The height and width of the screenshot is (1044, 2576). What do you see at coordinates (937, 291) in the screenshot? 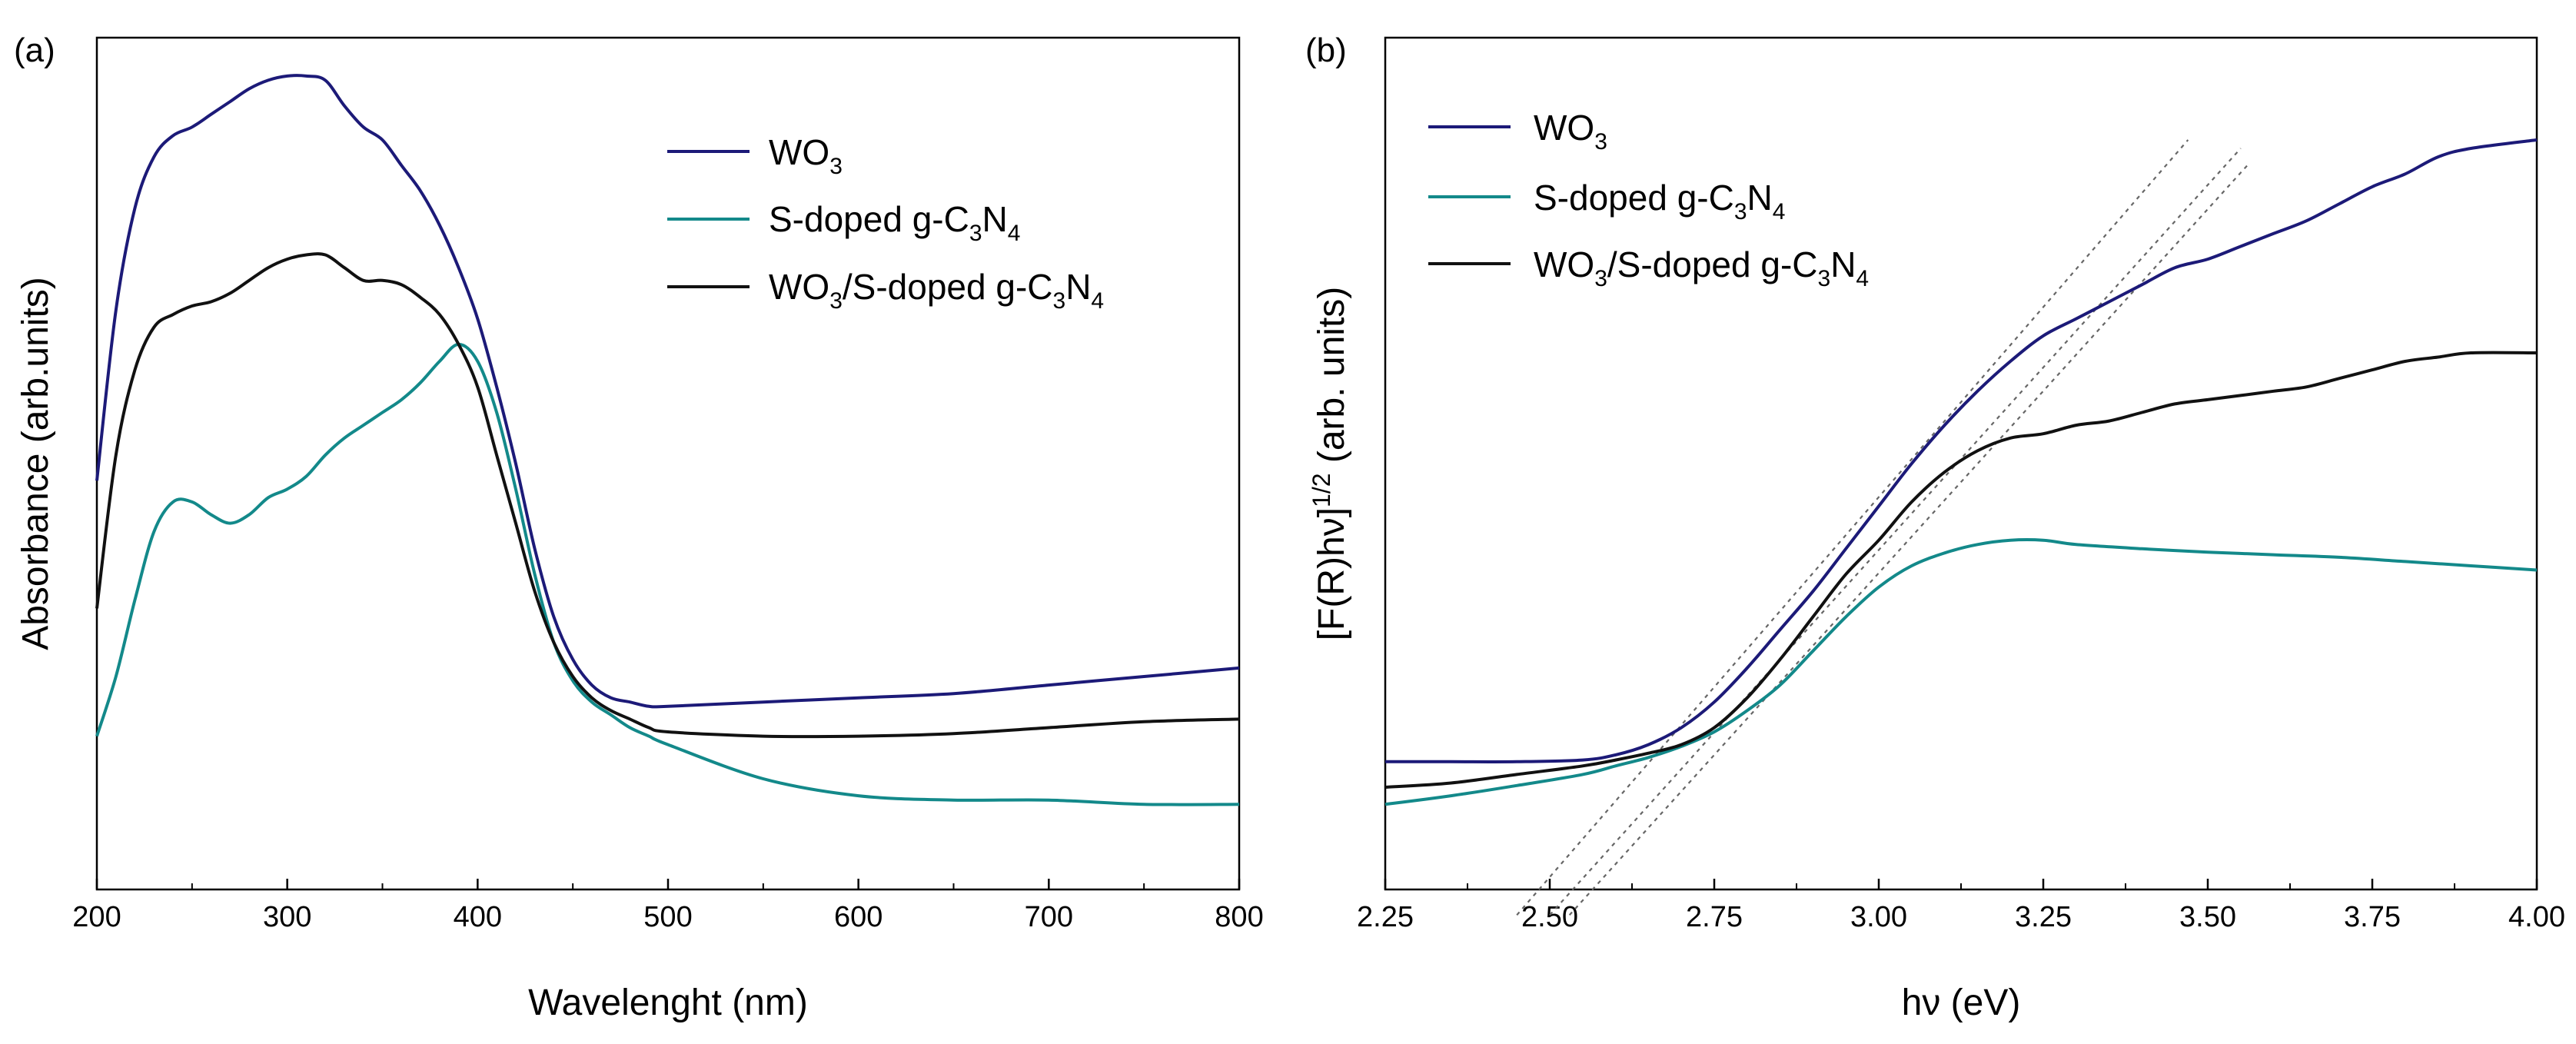
I see `panel-a-legend-label-composite: WO3/S-doped g-C3N4` at bounding box center [937, 291].